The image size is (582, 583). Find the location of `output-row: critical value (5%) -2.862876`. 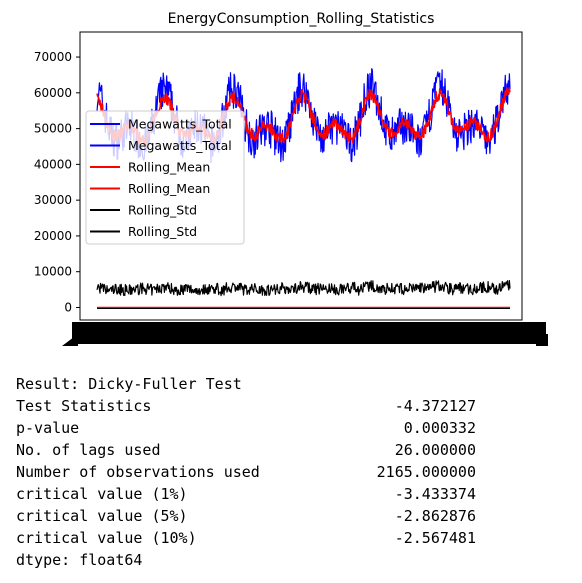

output-row: critical value (5%) -2.862876 is located at coordinates (246, 516).